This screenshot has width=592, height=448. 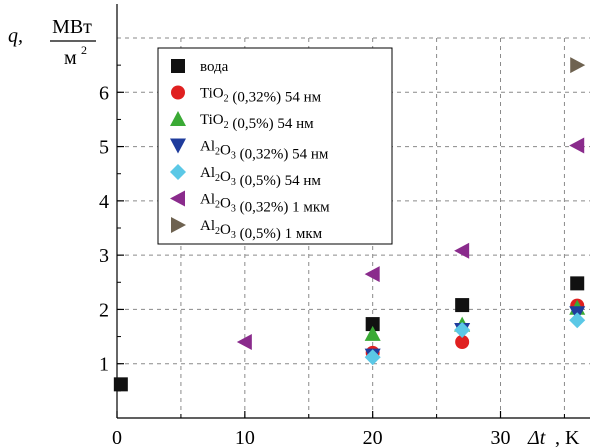 I want to click on y-axis-symbol: q,, so click(x=15, y=36).